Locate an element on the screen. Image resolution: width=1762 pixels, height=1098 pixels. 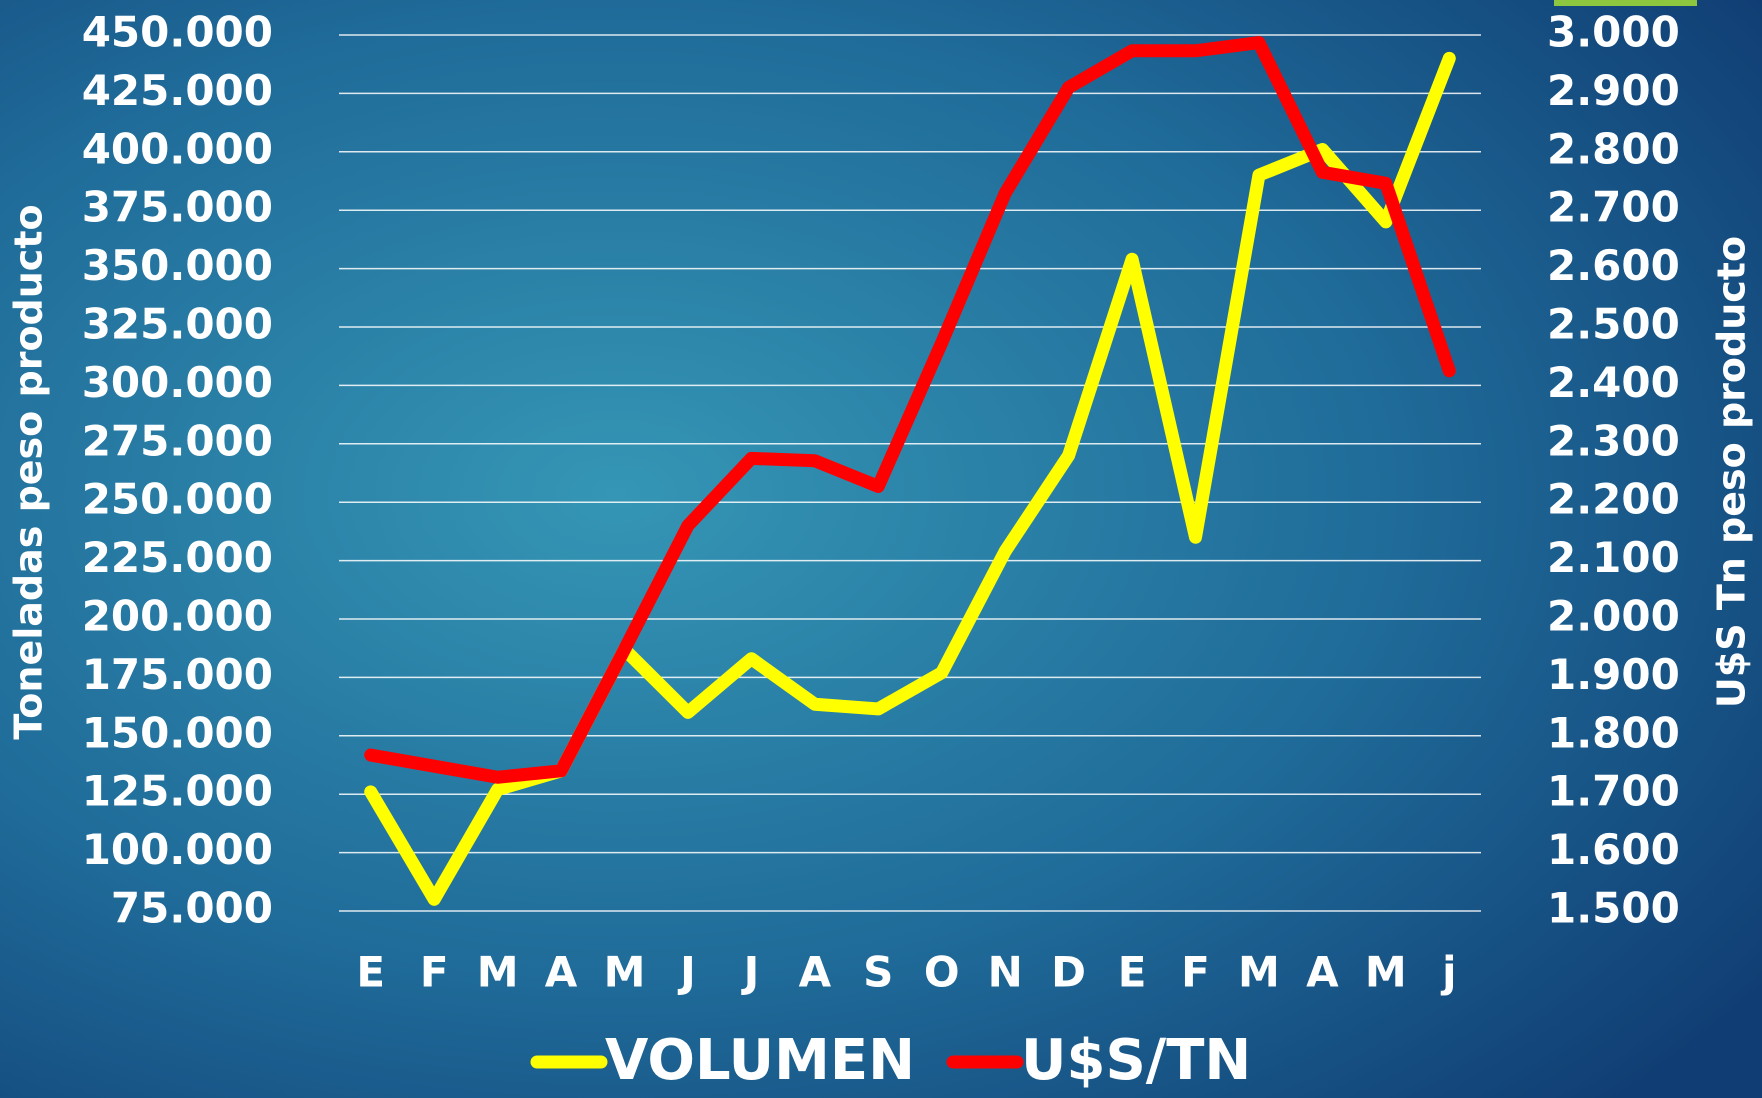
y2-tick-label: 1.500 is located at coordinates (1613, 908).